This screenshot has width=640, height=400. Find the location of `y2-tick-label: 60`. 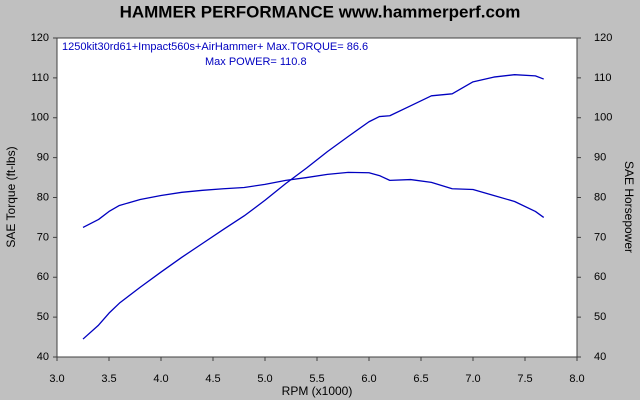

y2-tick-label: 60 is located at coordinates (600, 277).